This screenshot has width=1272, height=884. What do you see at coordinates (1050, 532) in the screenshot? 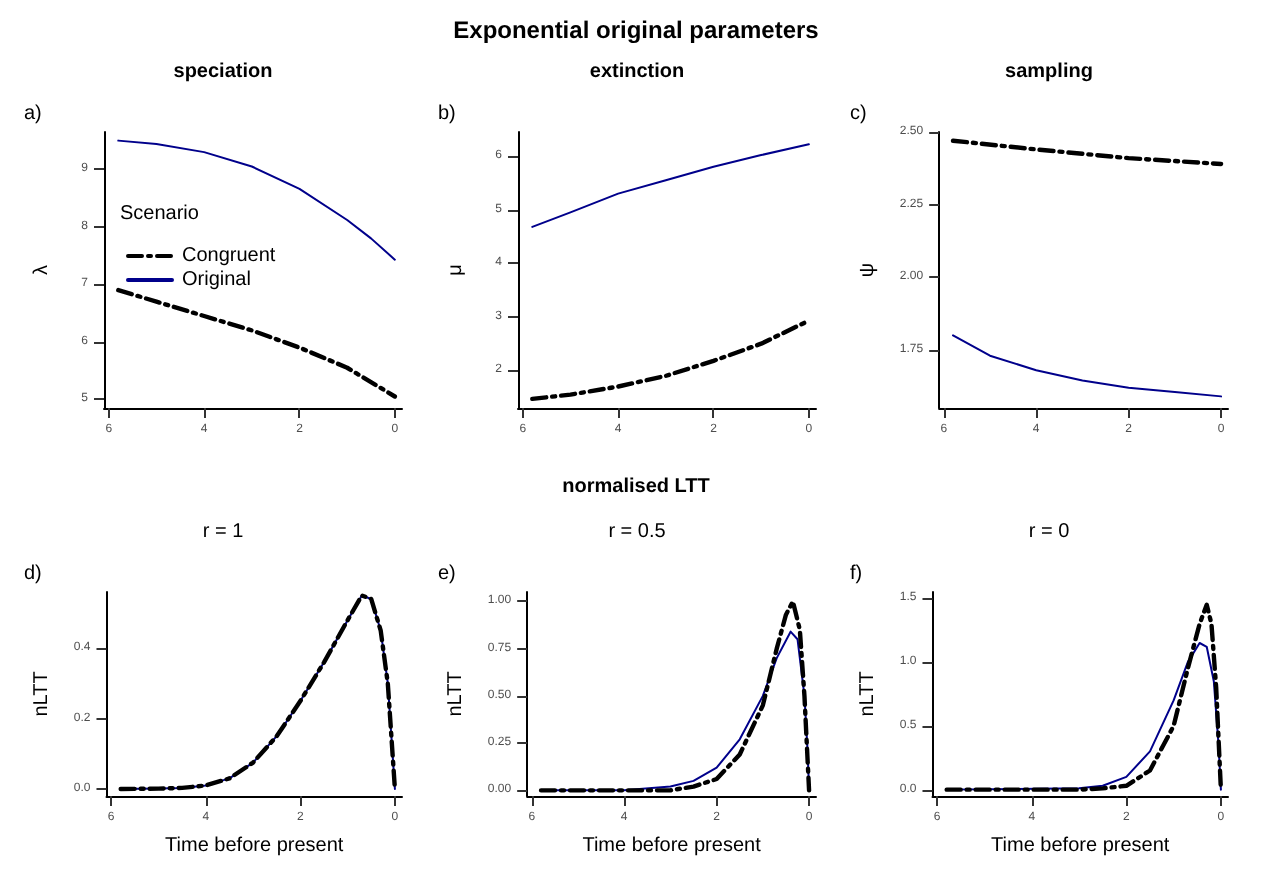
I see `chart-title: r = 0` at bounding box center [1050, 532].